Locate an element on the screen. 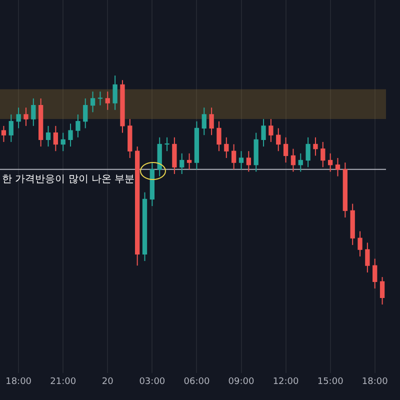  x-tick-label: 03:00 is located at coordinates (152, 381).